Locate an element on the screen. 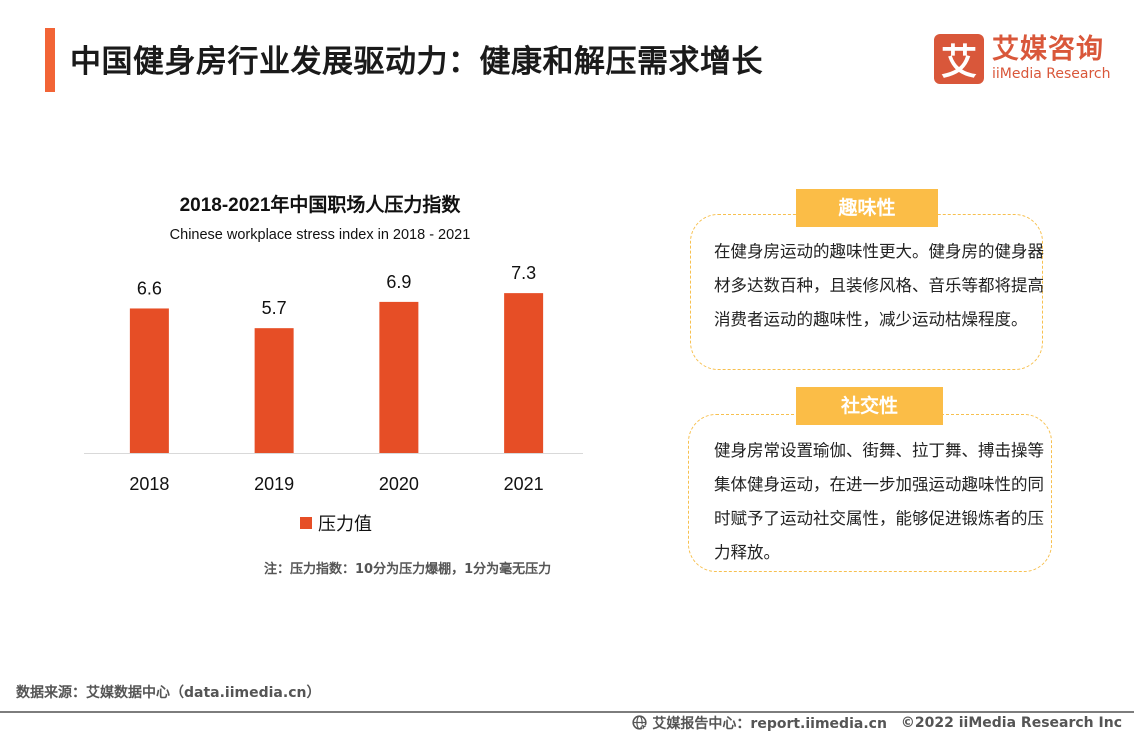 This screenshot has height=737, width=1134. title-accent-bar is located at coordinates (50, 60).